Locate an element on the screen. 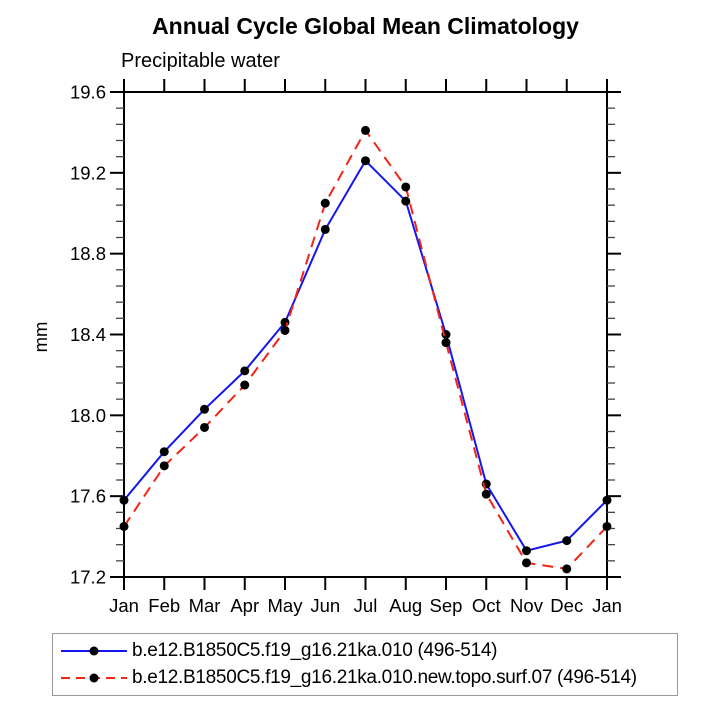  x-tick-label: Sep is located at coordinates (446, 605).